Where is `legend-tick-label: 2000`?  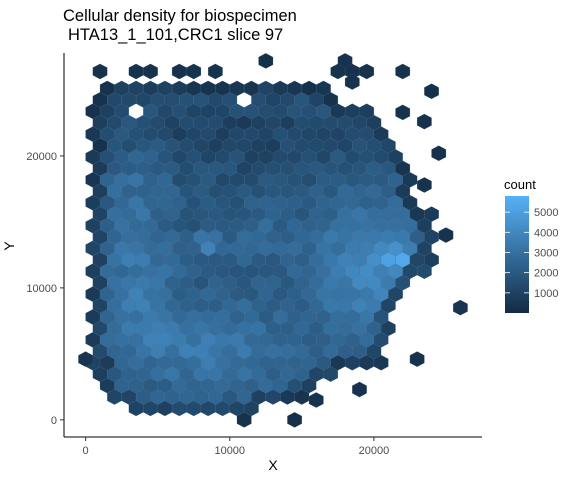
legend-tick-label: 2000 is located at coordinates (546, 274).